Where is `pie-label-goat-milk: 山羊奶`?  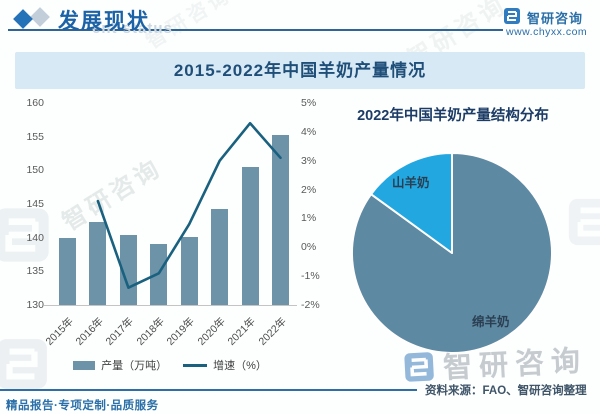 pie-label-goat-milk: 山羊奶 is located at coordinates (411, 183).